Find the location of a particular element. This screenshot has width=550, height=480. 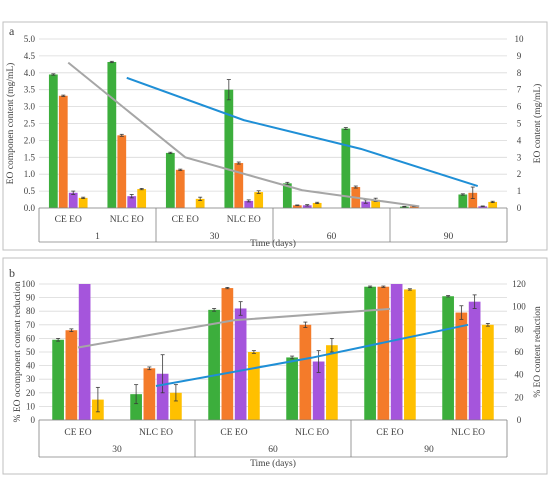

y-tick-label: 1.0 is located at coordinates (30, 174).